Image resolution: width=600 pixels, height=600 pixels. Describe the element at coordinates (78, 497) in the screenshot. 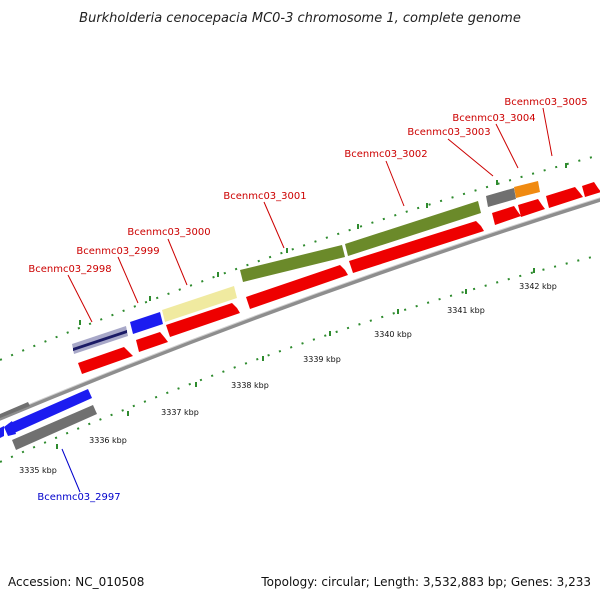

I see `gene-label-2997: Bcenmc03_2997` at that location.